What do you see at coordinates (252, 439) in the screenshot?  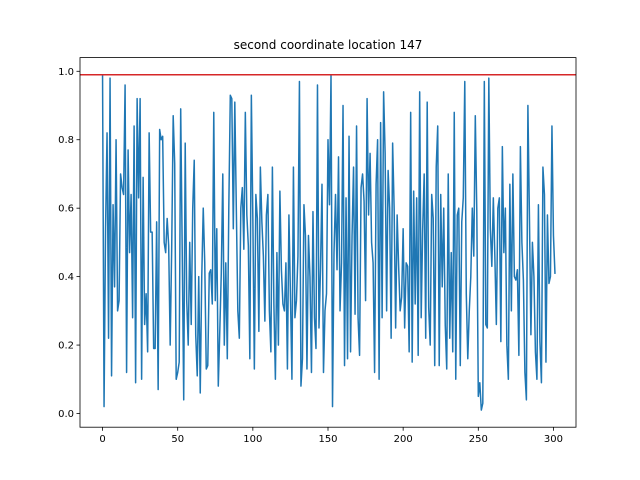 I see `x-tick-label: 100` at bounding box center [252, 439].